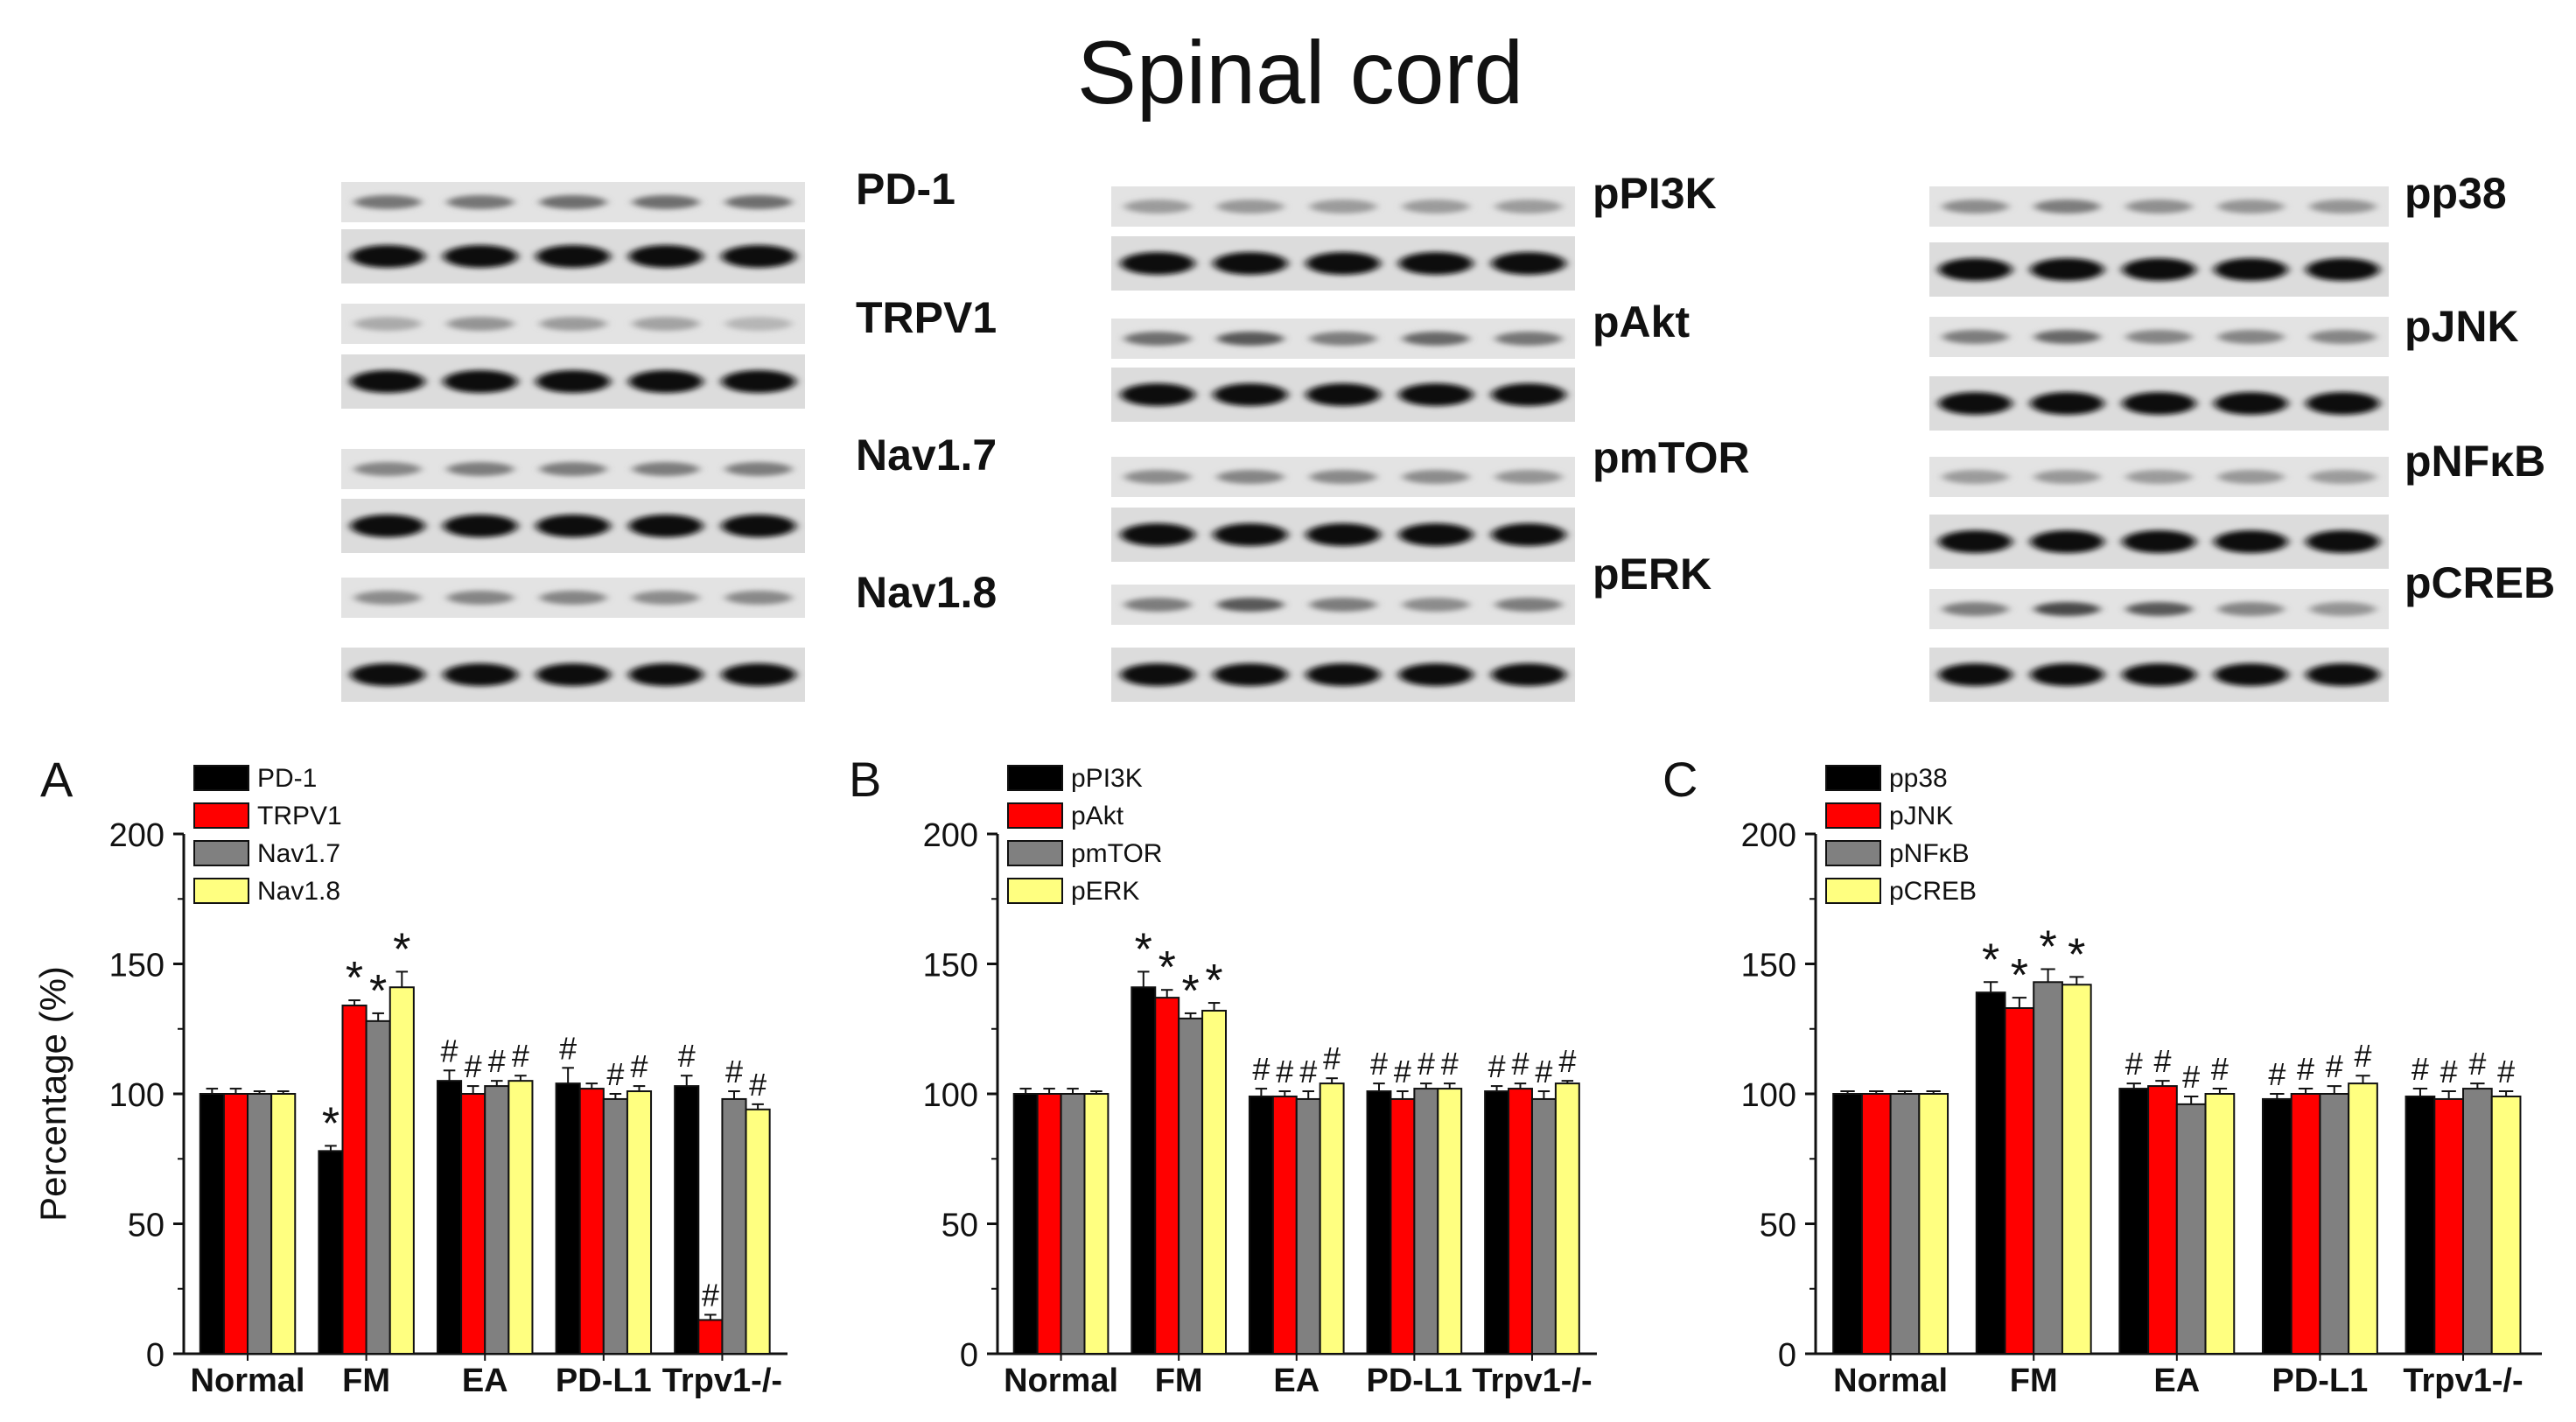 This screenshot has width=2576, height=1422. I want to click on y-tick-label: 150, so click(950, 966).